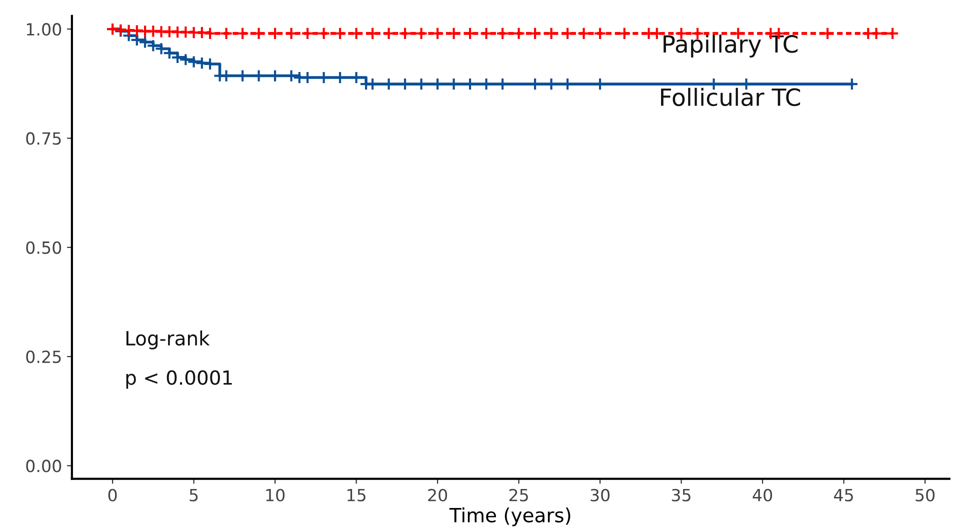 The height and width of the screenshot is (532, 959). I want to click on x-tick-label: 30, so click(600, 495).